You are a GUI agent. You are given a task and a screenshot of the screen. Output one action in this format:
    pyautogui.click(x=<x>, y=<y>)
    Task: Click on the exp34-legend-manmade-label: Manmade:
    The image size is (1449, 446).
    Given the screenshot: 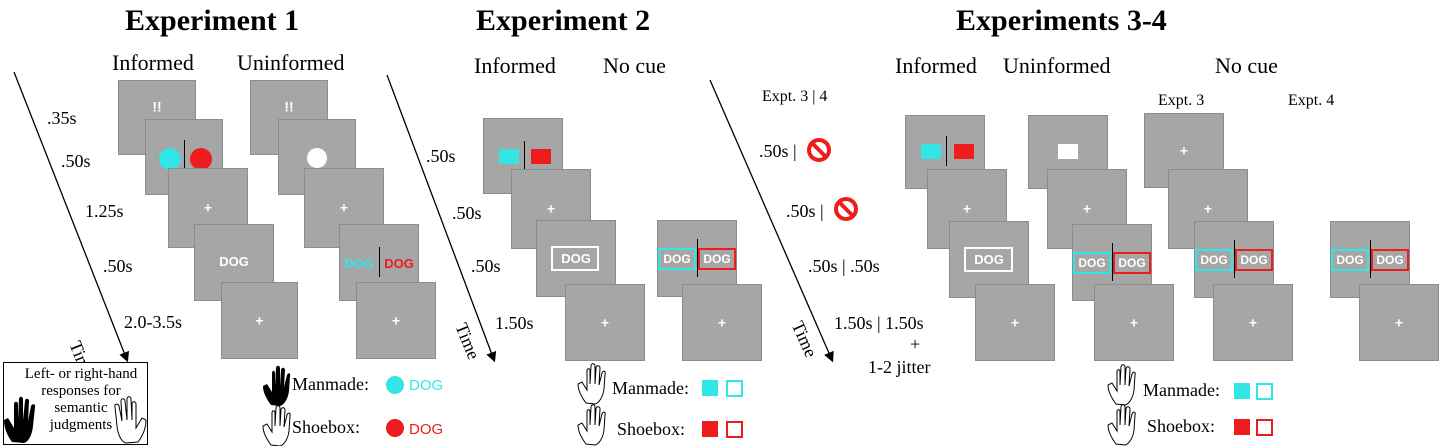 What is the action you would take?
    pyautogui.click(x=1181, y=390)
    